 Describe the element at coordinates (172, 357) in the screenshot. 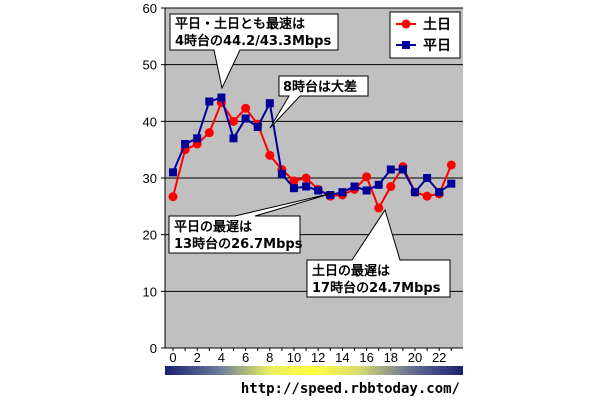

I see `x-tick-label: 0` at that location.